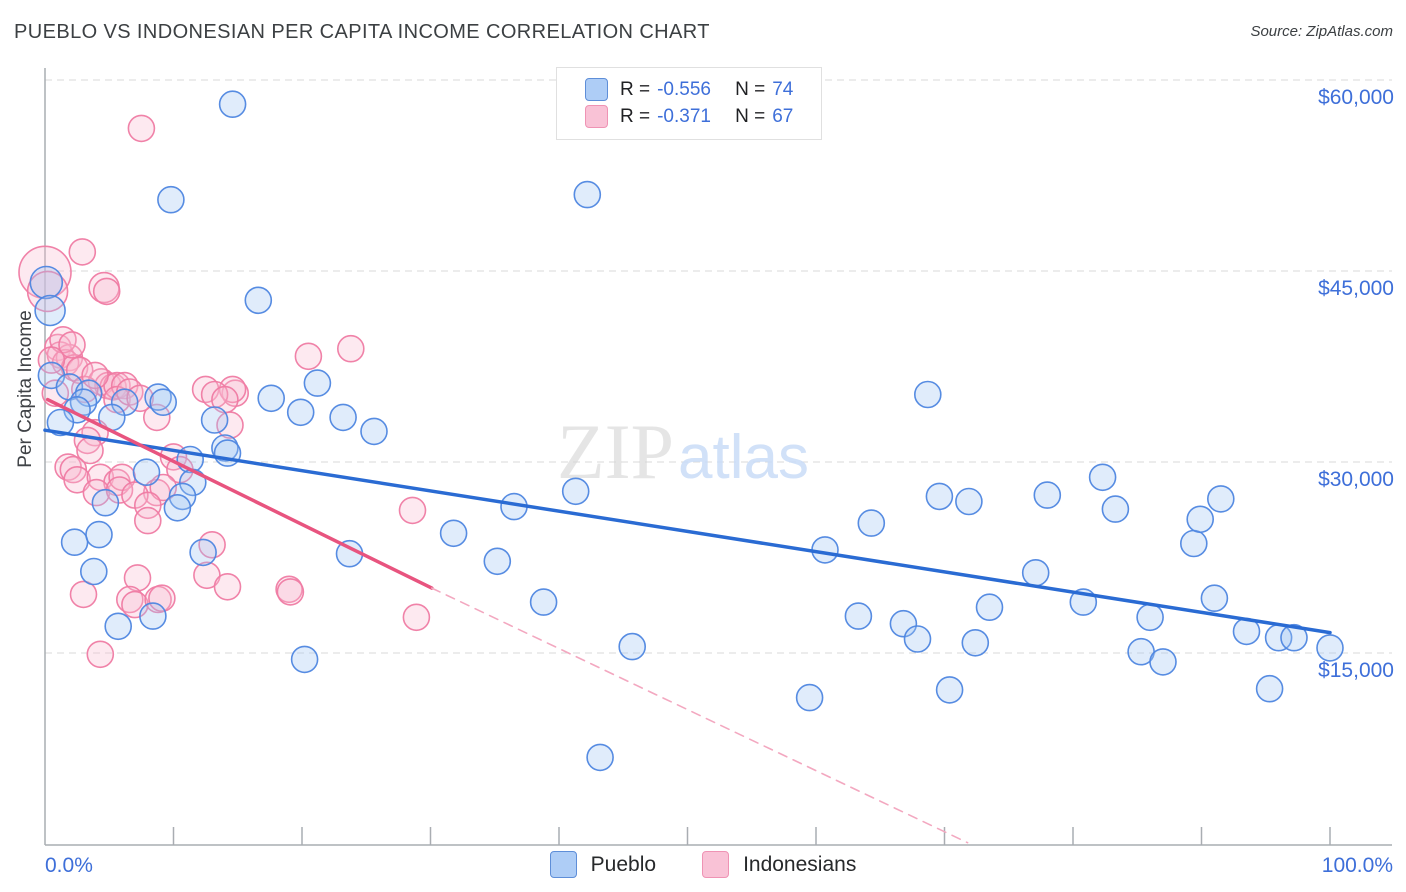 The width and height of the screenshot is (1406, 892). I want to click on x-max-label: 100.0%, so click(1357, 865).